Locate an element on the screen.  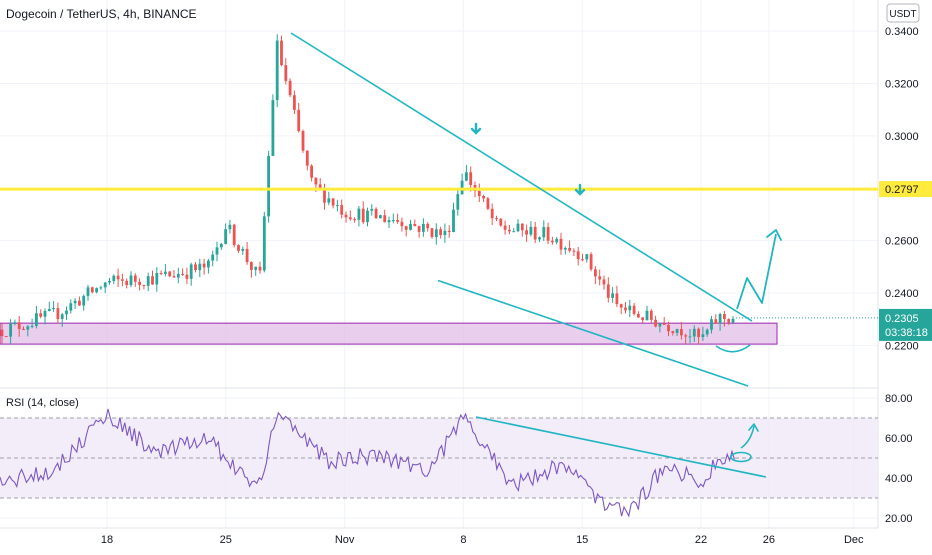
rsi-band is located at coordinates (439, 458).